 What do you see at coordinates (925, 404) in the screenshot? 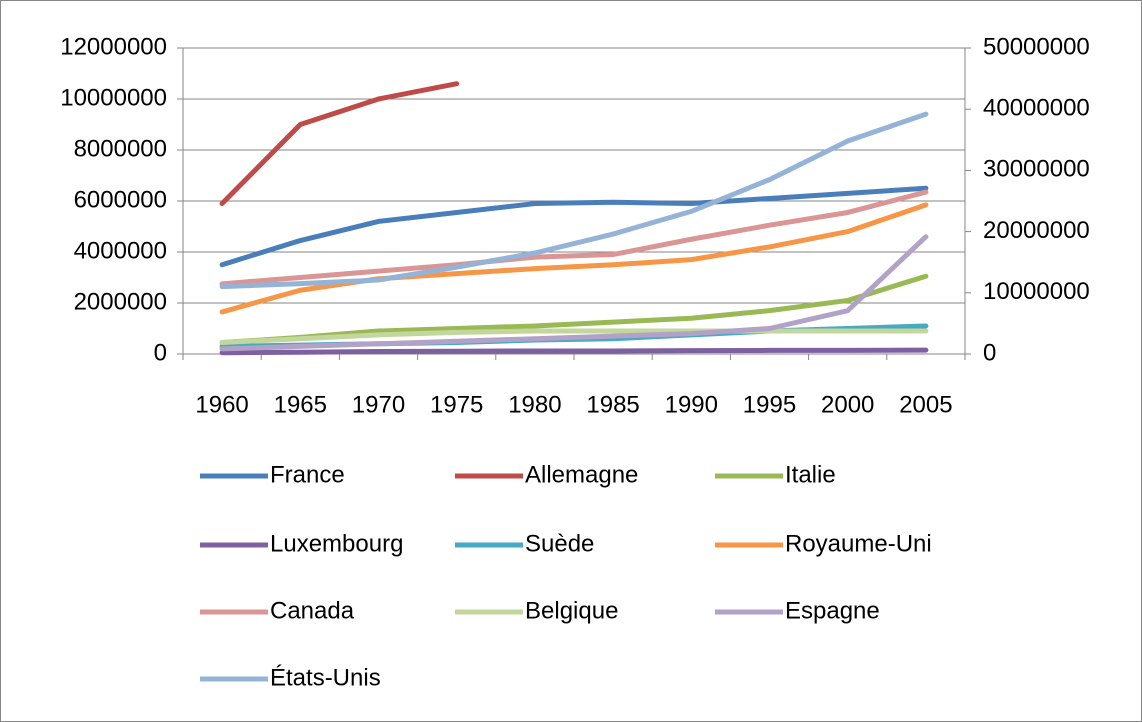
I see `x-tick-label: 2005` at bounding box center [925, 404].